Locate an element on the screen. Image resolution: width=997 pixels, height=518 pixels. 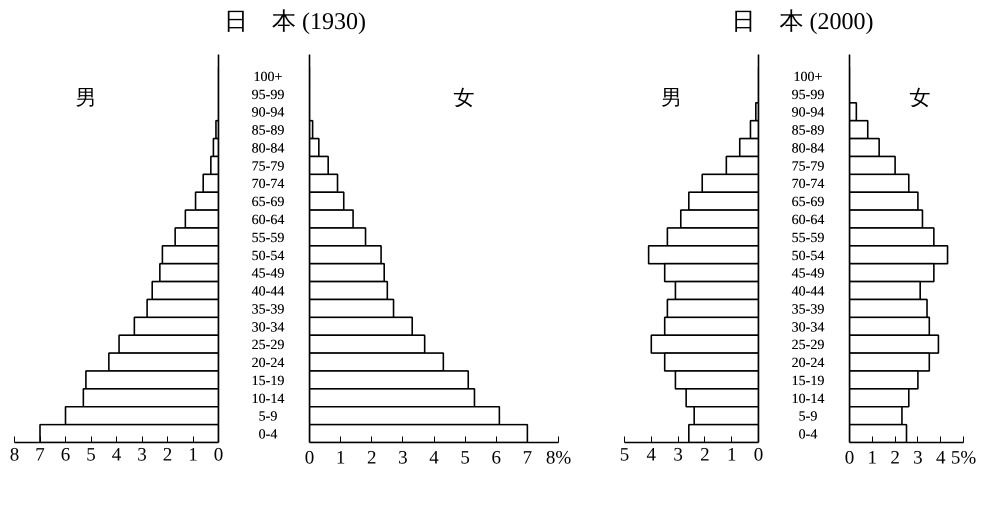
x-tick-label: 8% is located at coordinates (559, 458).